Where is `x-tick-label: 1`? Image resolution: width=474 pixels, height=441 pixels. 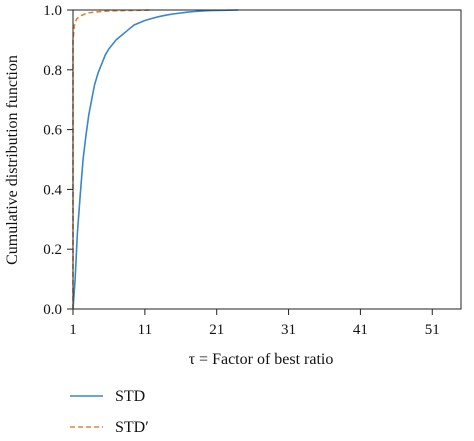 x-tick-label: 1 is located at coordinates (73, 330).